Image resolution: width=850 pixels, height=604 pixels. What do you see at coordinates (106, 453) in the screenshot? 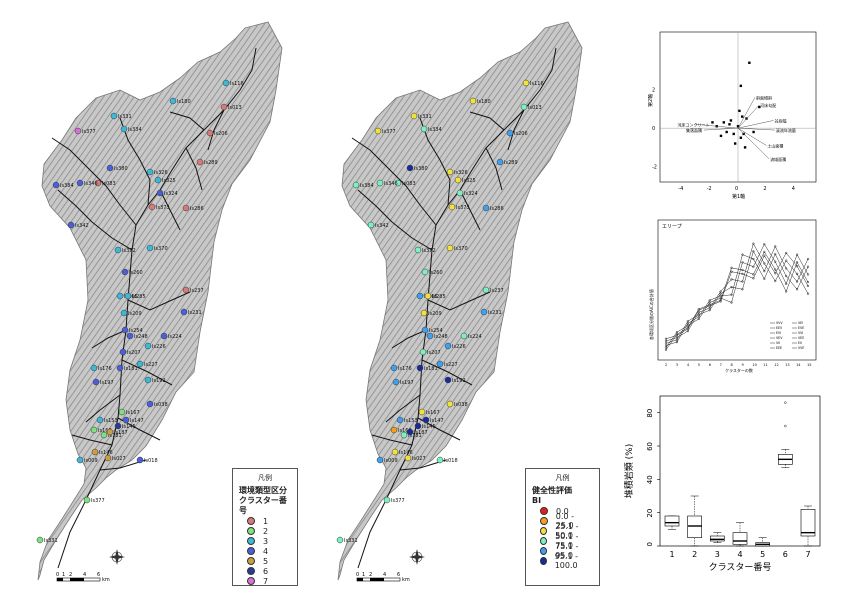
I see `site-label: Is146` at bounding box center [106, 453].